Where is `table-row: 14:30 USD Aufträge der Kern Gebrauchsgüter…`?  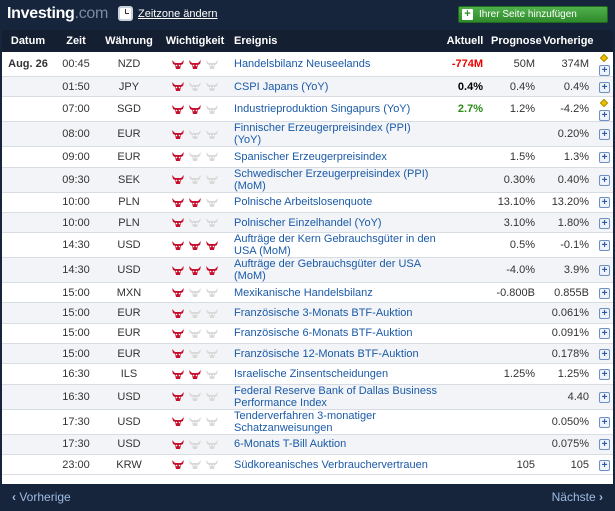
table-row: 14:30 USD Aufträge der Kern Gebrauchsgüter… is located at coordinates (307, 245).